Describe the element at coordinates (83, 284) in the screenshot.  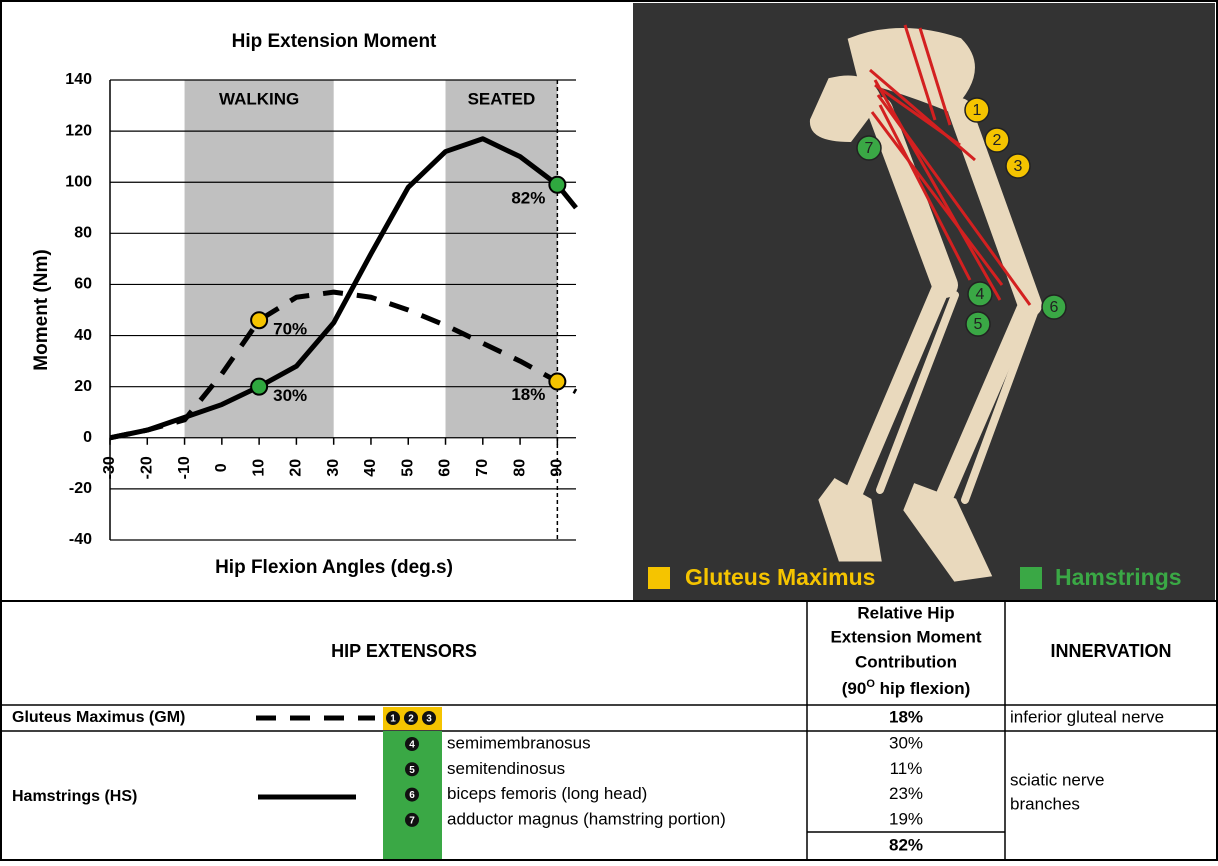
I see `y-tick-label: 60` at that location.